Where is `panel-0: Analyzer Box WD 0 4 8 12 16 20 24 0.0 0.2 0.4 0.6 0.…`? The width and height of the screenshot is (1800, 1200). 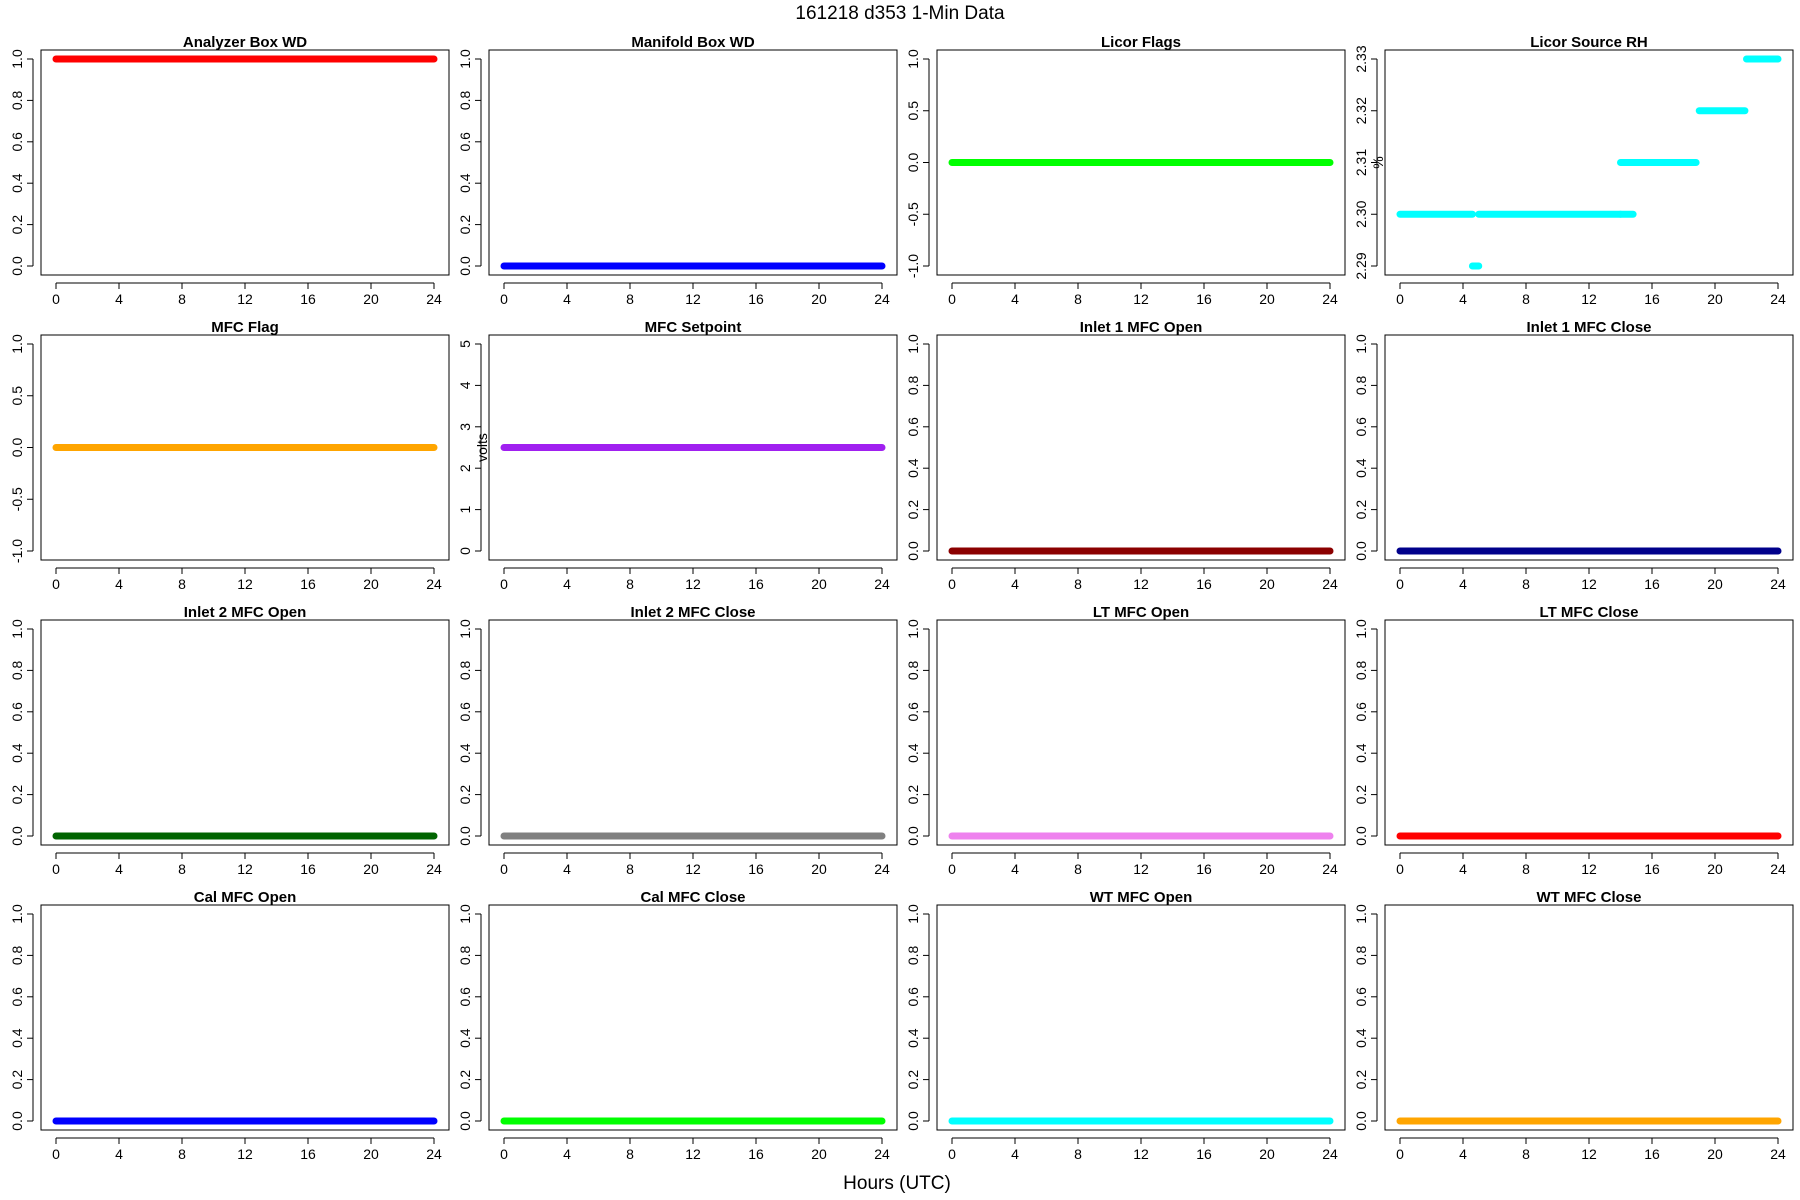 panel-0: Analyzer Box WD 0 4 8 12 16 20 24 0.0 0.2 0.4 0.6 0.… is located at coordinates (229, 170).